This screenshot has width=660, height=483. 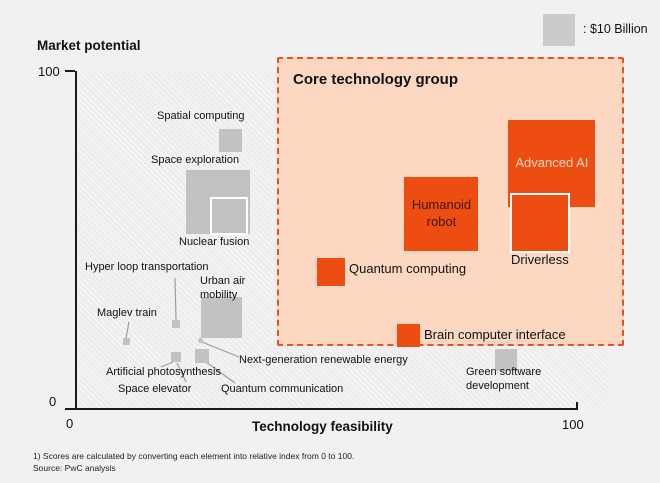 What do you see at coordinates (282, 389) in the screenshot?
I see `bubble-label-quantum-communication: Quantum communication` at bounding box center [282, 389].